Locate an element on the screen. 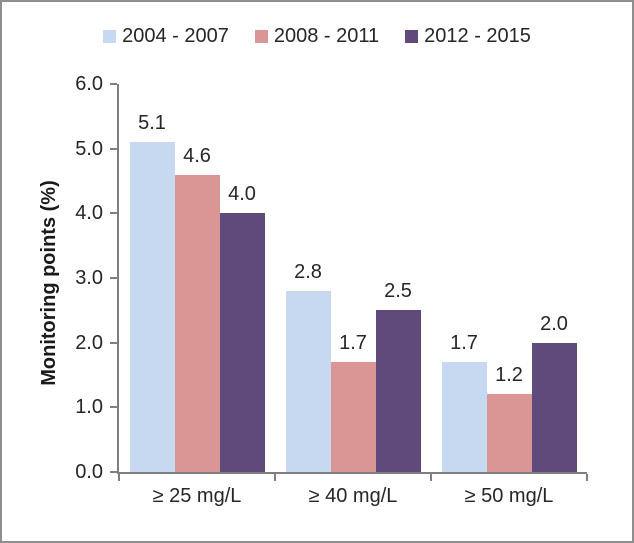 The width and height of the screenshot is (634, 543). y-axis-tick-label: 3.0 is located at coordinates (89, 278).